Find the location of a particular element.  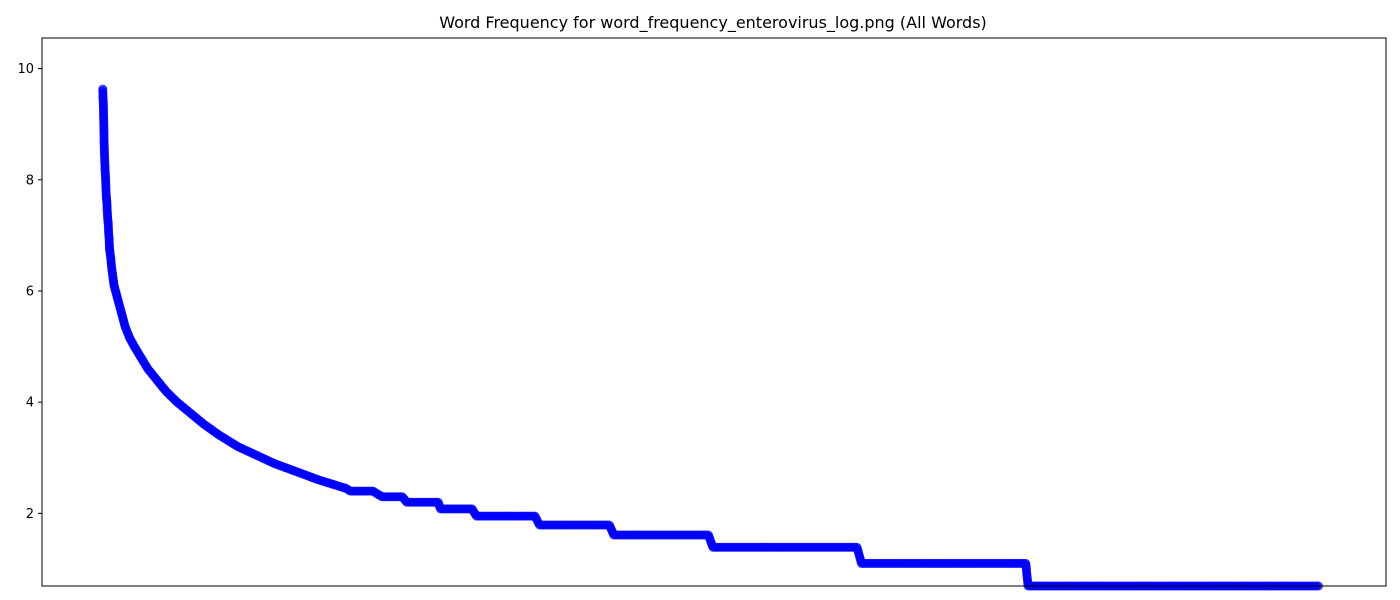

y-tick-label: 10 is located at coordinates (25, 69).